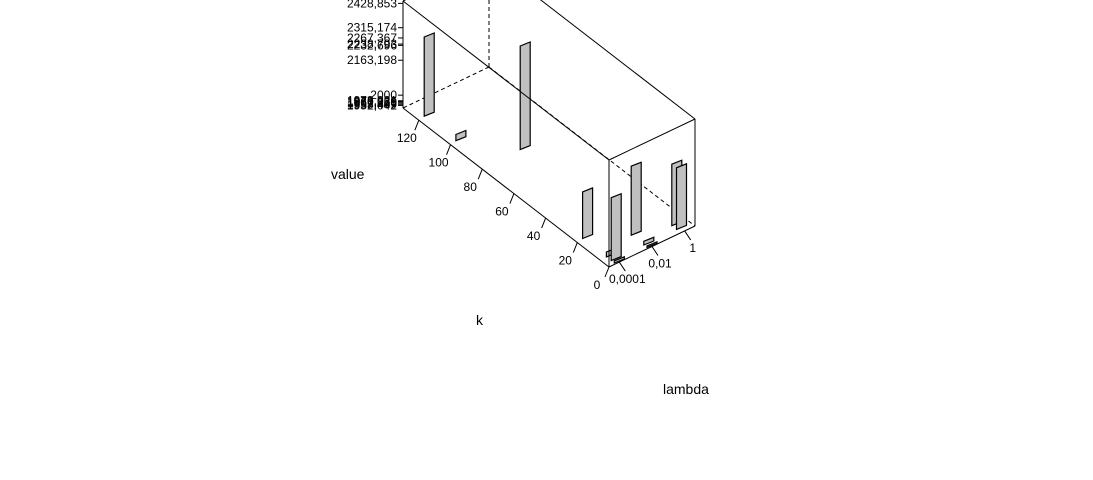  Describe the element at coordinates (372, 60) in the screenshot. I see `value-tick-label: 2163,198` at that location.